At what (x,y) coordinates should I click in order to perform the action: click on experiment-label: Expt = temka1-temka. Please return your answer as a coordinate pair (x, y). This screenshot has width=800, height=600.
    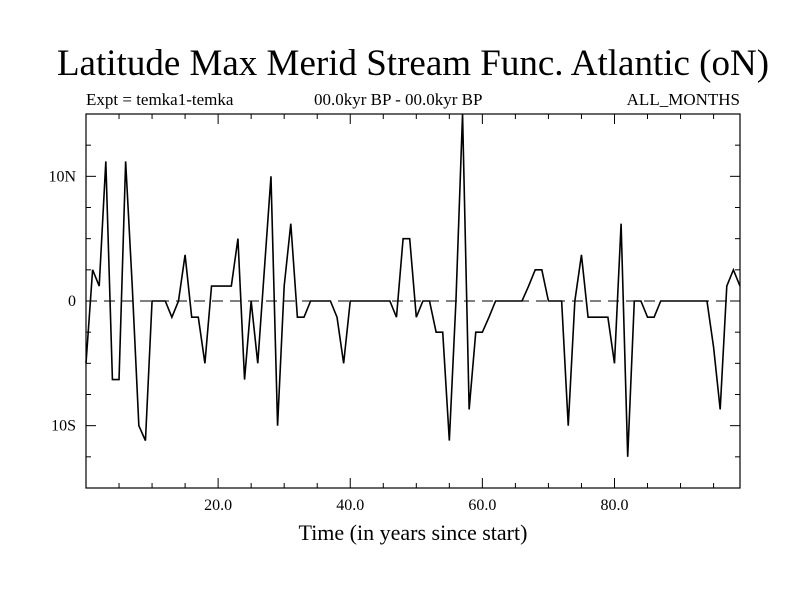
    Looking at the image, I should click on (160, 99).